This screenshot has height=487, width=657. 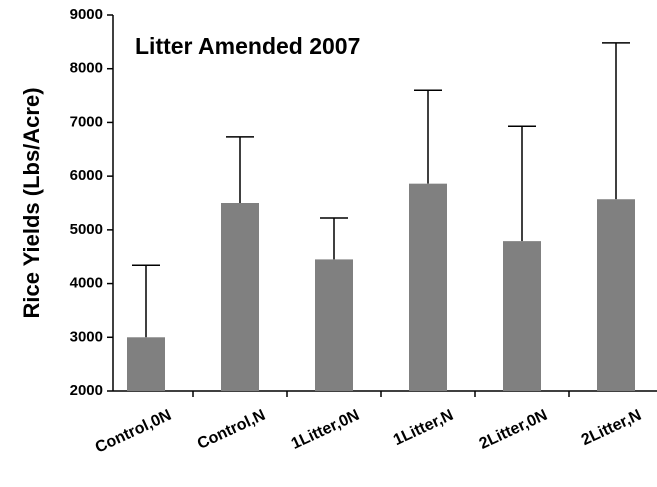 What do you see at coordinates (611, 428) in the screenshot?
I see `x-tick-label: 2Litter,N` at bounding box center [611, 428].